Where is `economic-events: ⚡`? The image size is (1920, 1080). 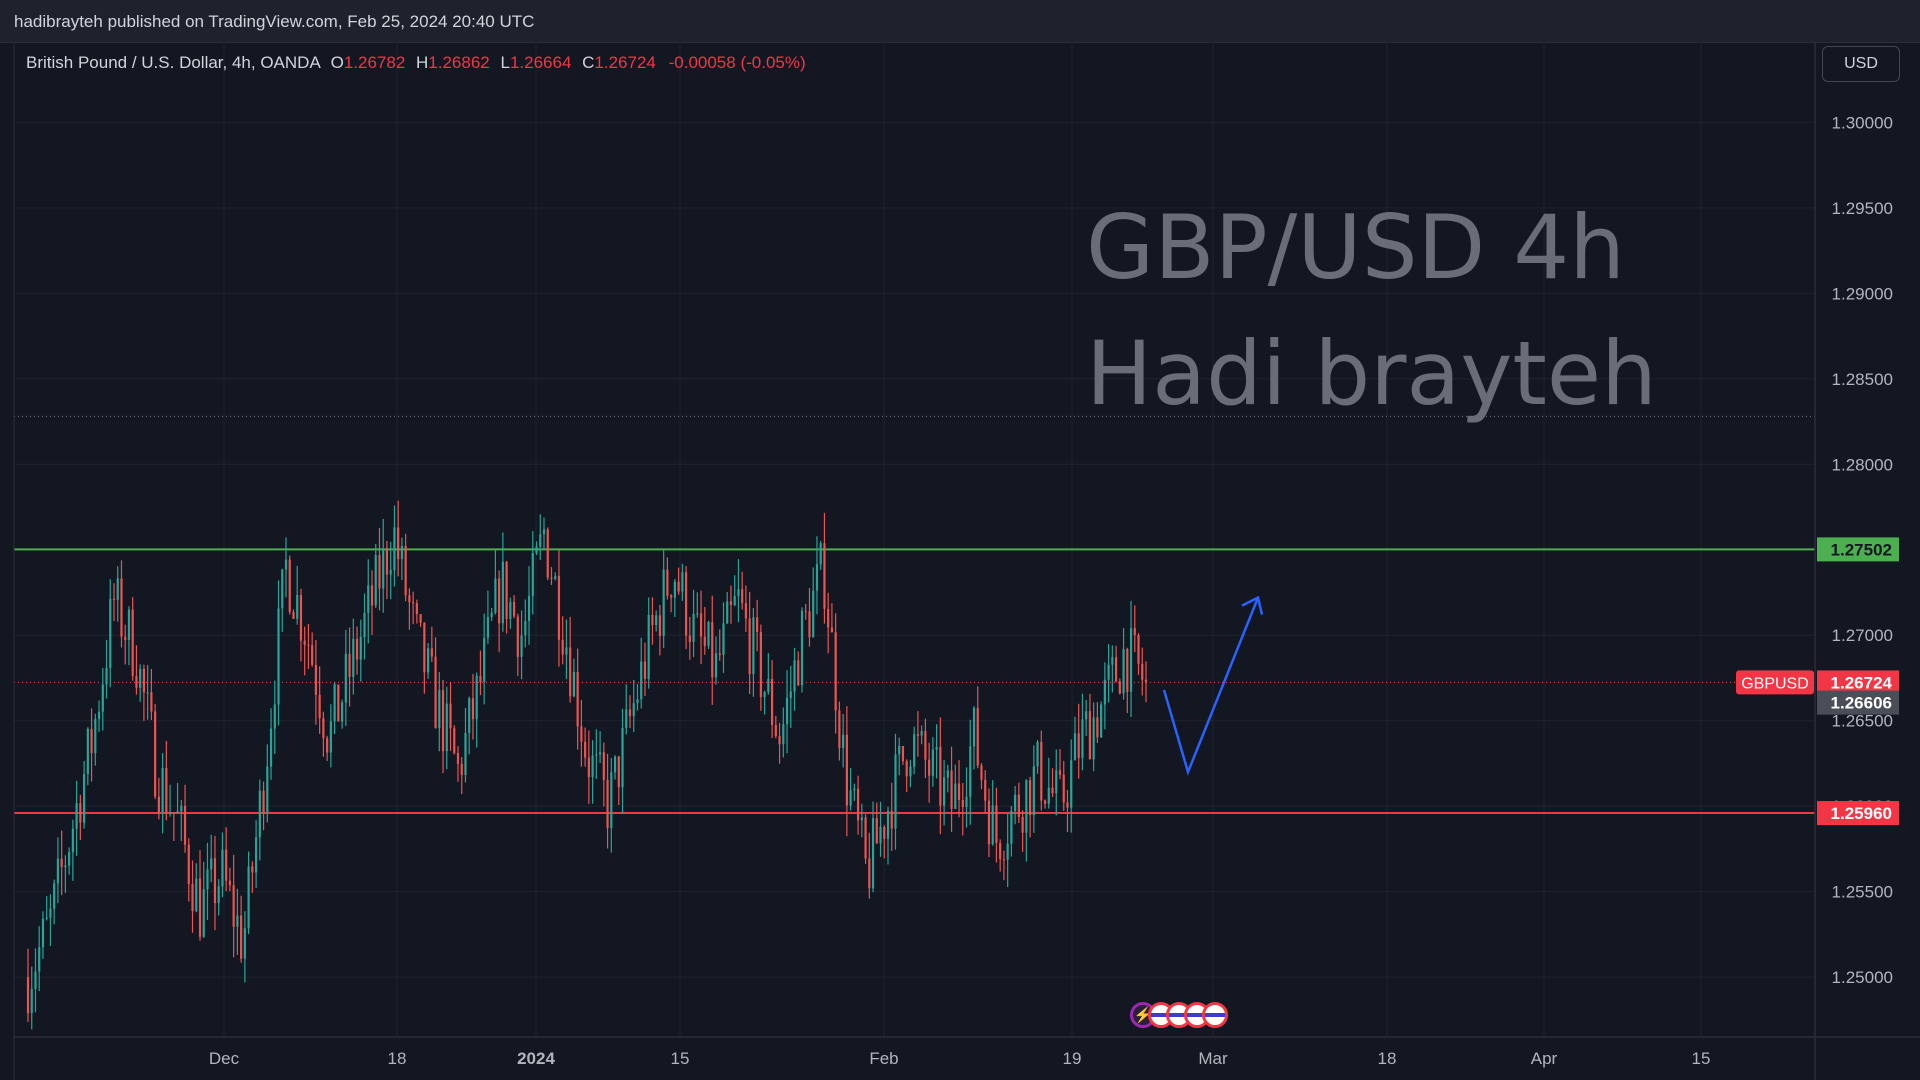 economic-events: ⚡ is located at coordinates (1179, 1017).